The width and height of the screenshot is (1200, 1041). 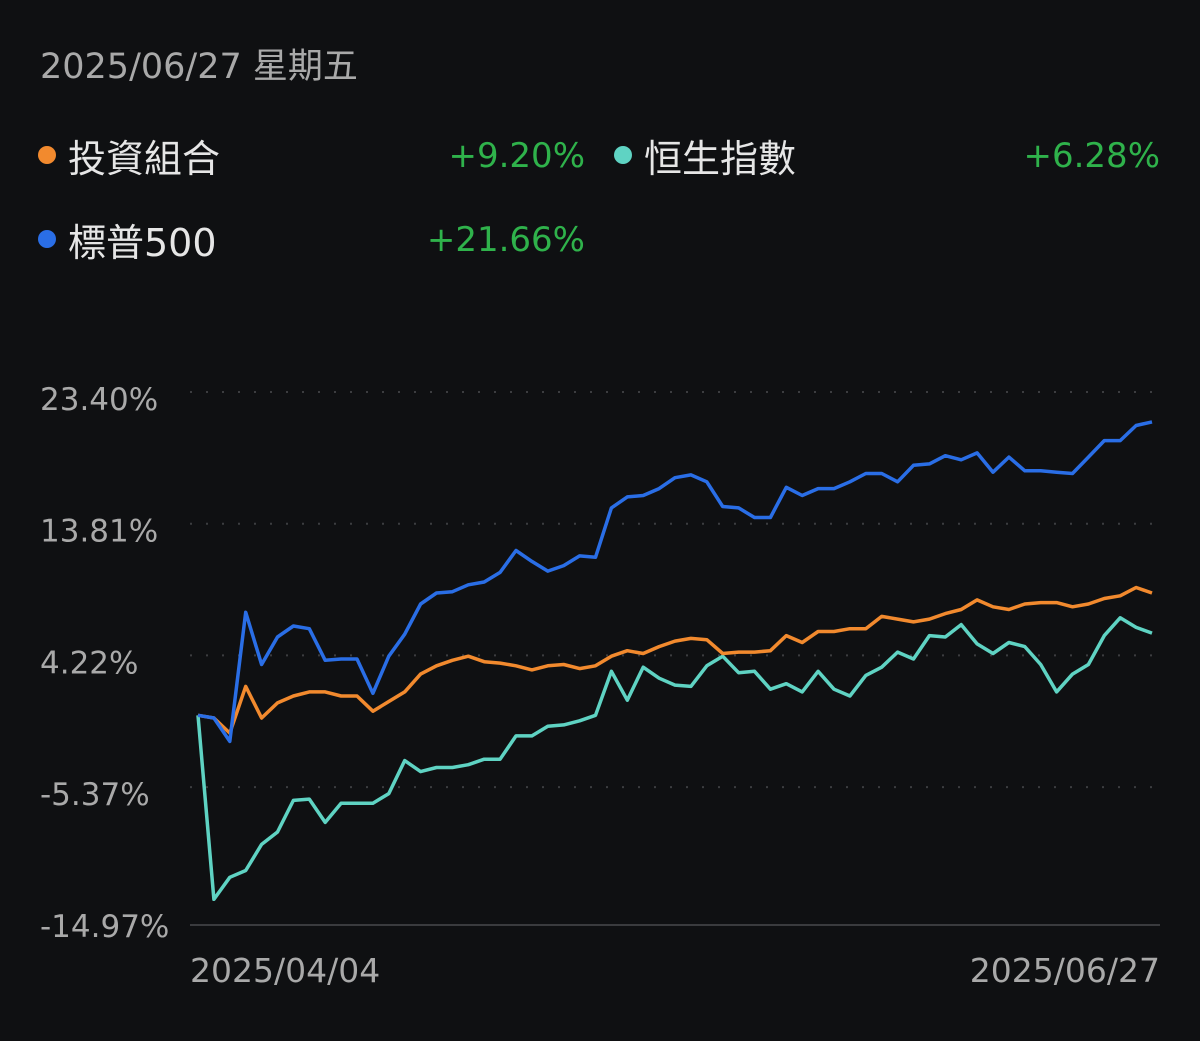 I want to click on y-tick-label: 4.22%, so click(x=89, y=663).